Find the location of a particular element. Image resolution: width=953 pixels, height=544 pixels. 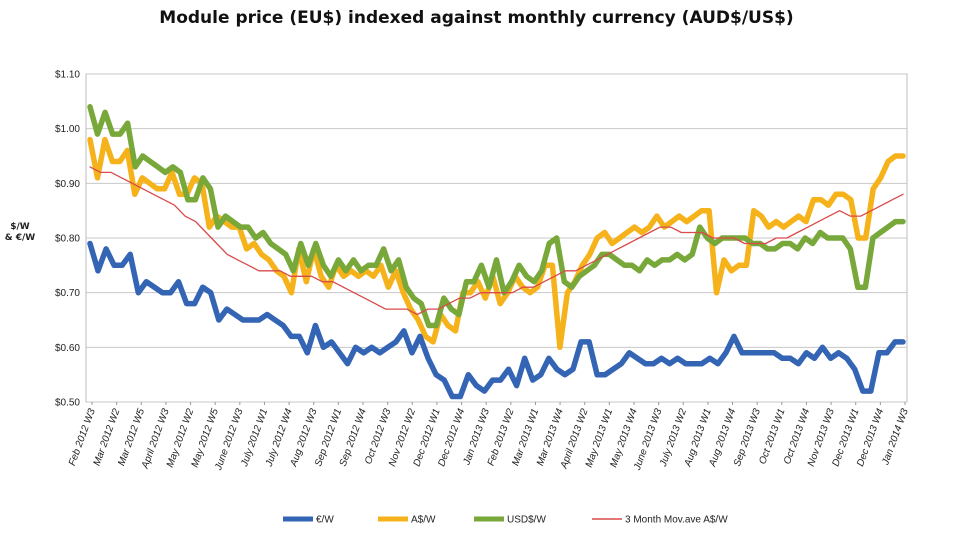

y-tick-label: $0.70 is located at coordinates (67, 293).